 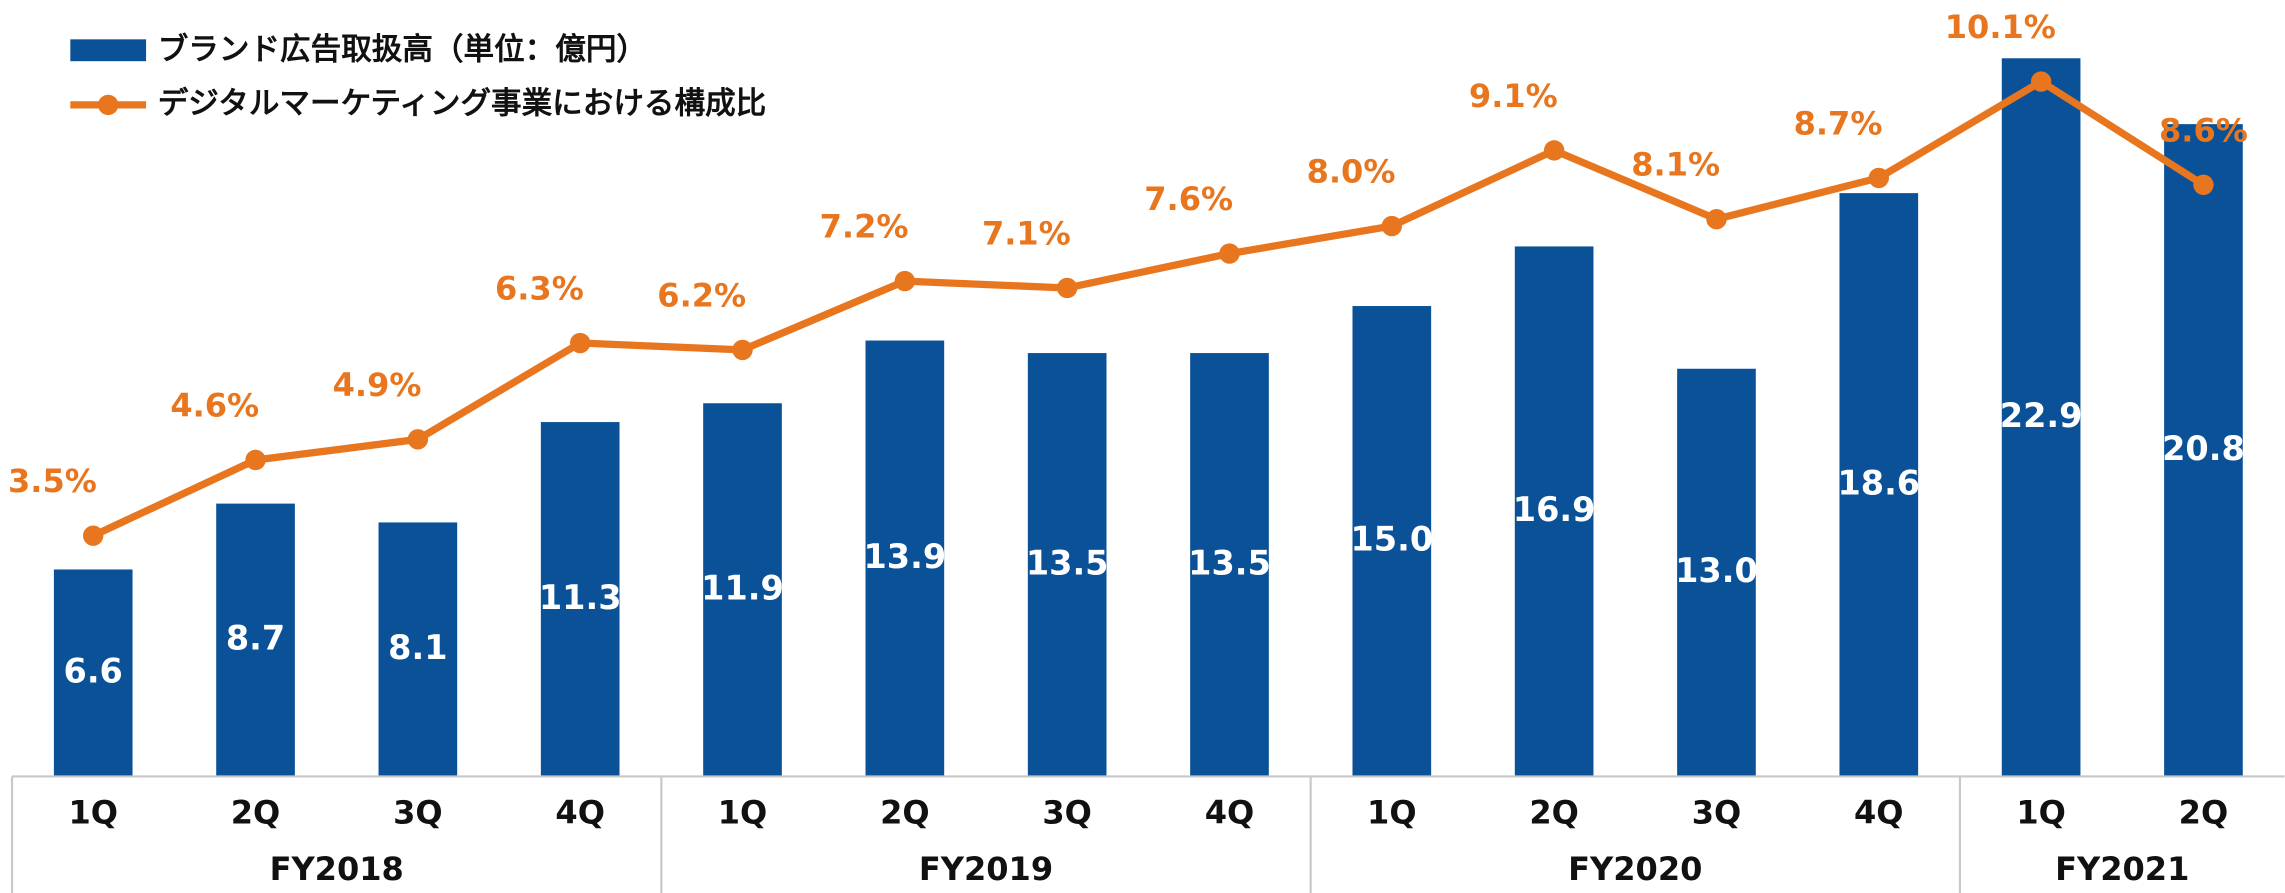 I want to click on bar-value-label: 22.9, so click(x=2041, y=415).